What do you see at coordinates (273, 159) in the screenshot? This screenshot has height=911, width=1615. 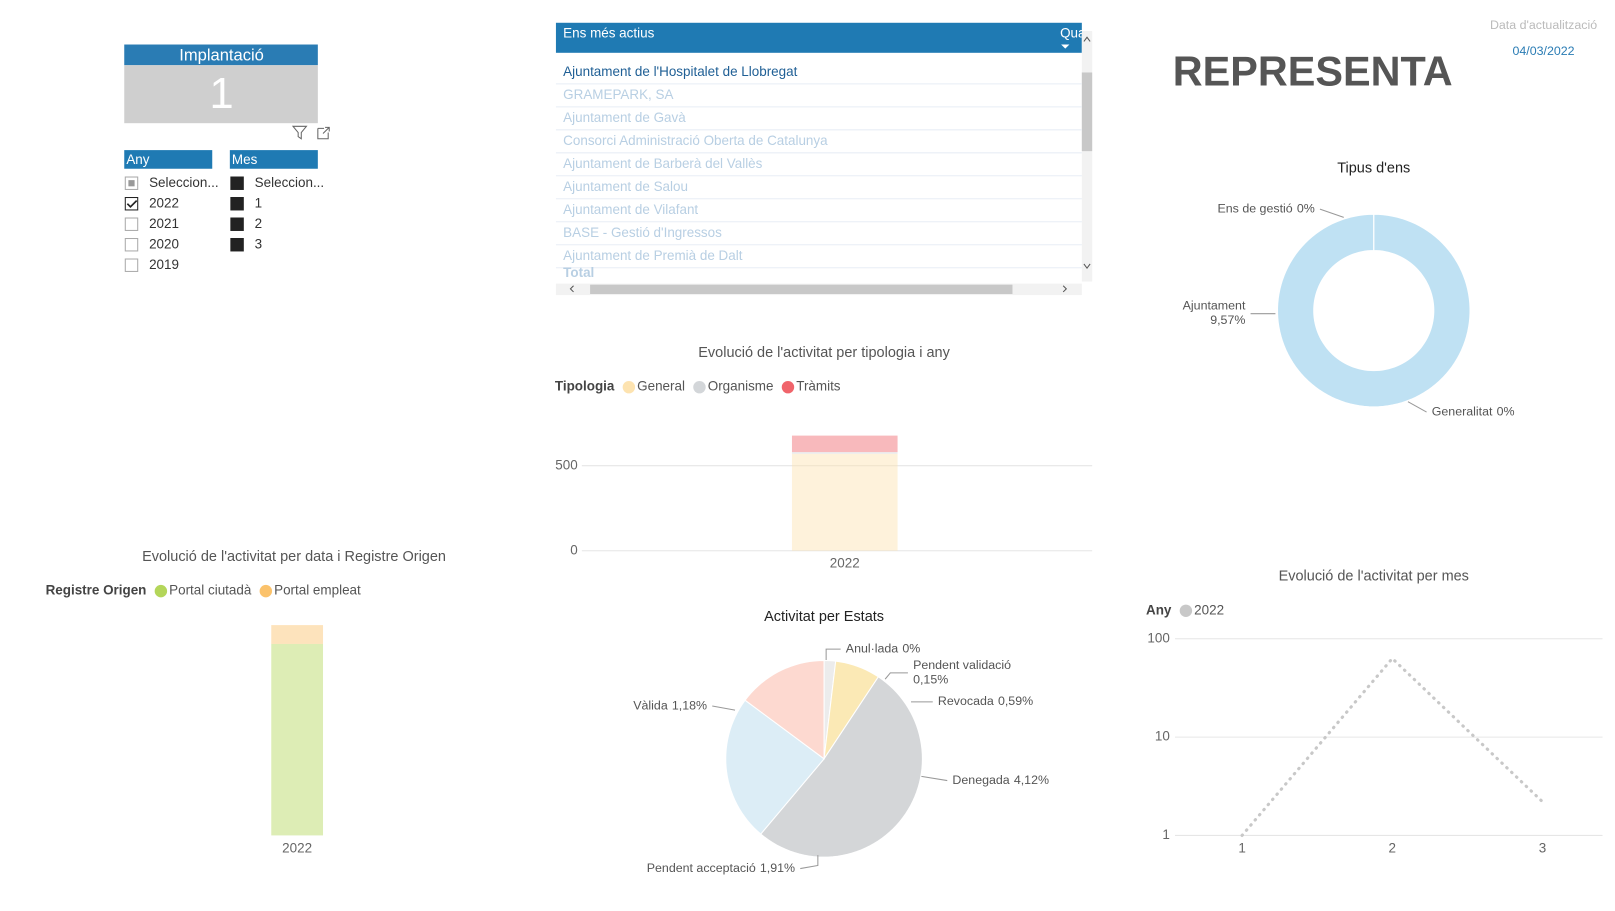 I see `slicer-header` at bounding box center [273, 159].